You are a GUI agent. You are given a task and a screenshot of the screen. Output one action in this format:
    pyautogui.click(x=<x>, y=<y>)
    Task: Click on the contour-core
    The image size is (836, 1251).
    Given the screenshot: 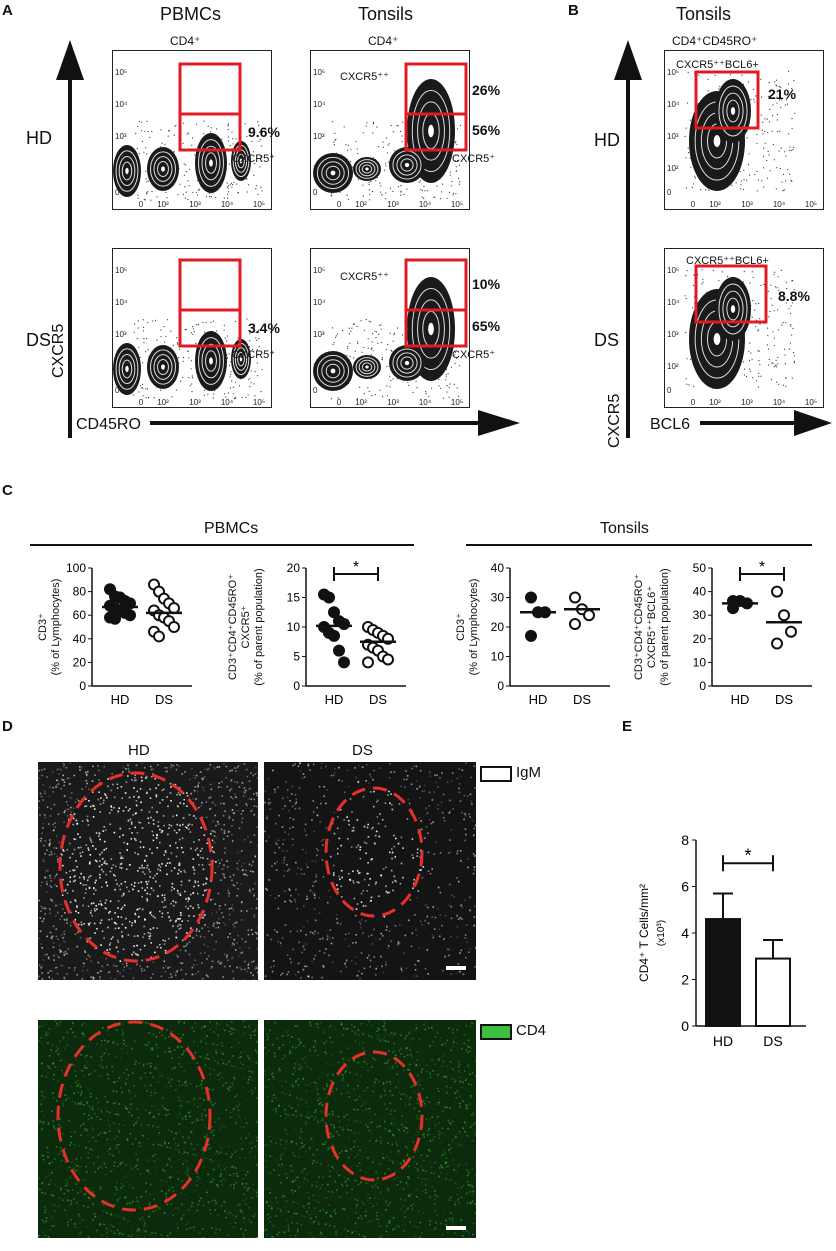 What is the action you would take?
    pyautogui.click(x=367, y=169)
    